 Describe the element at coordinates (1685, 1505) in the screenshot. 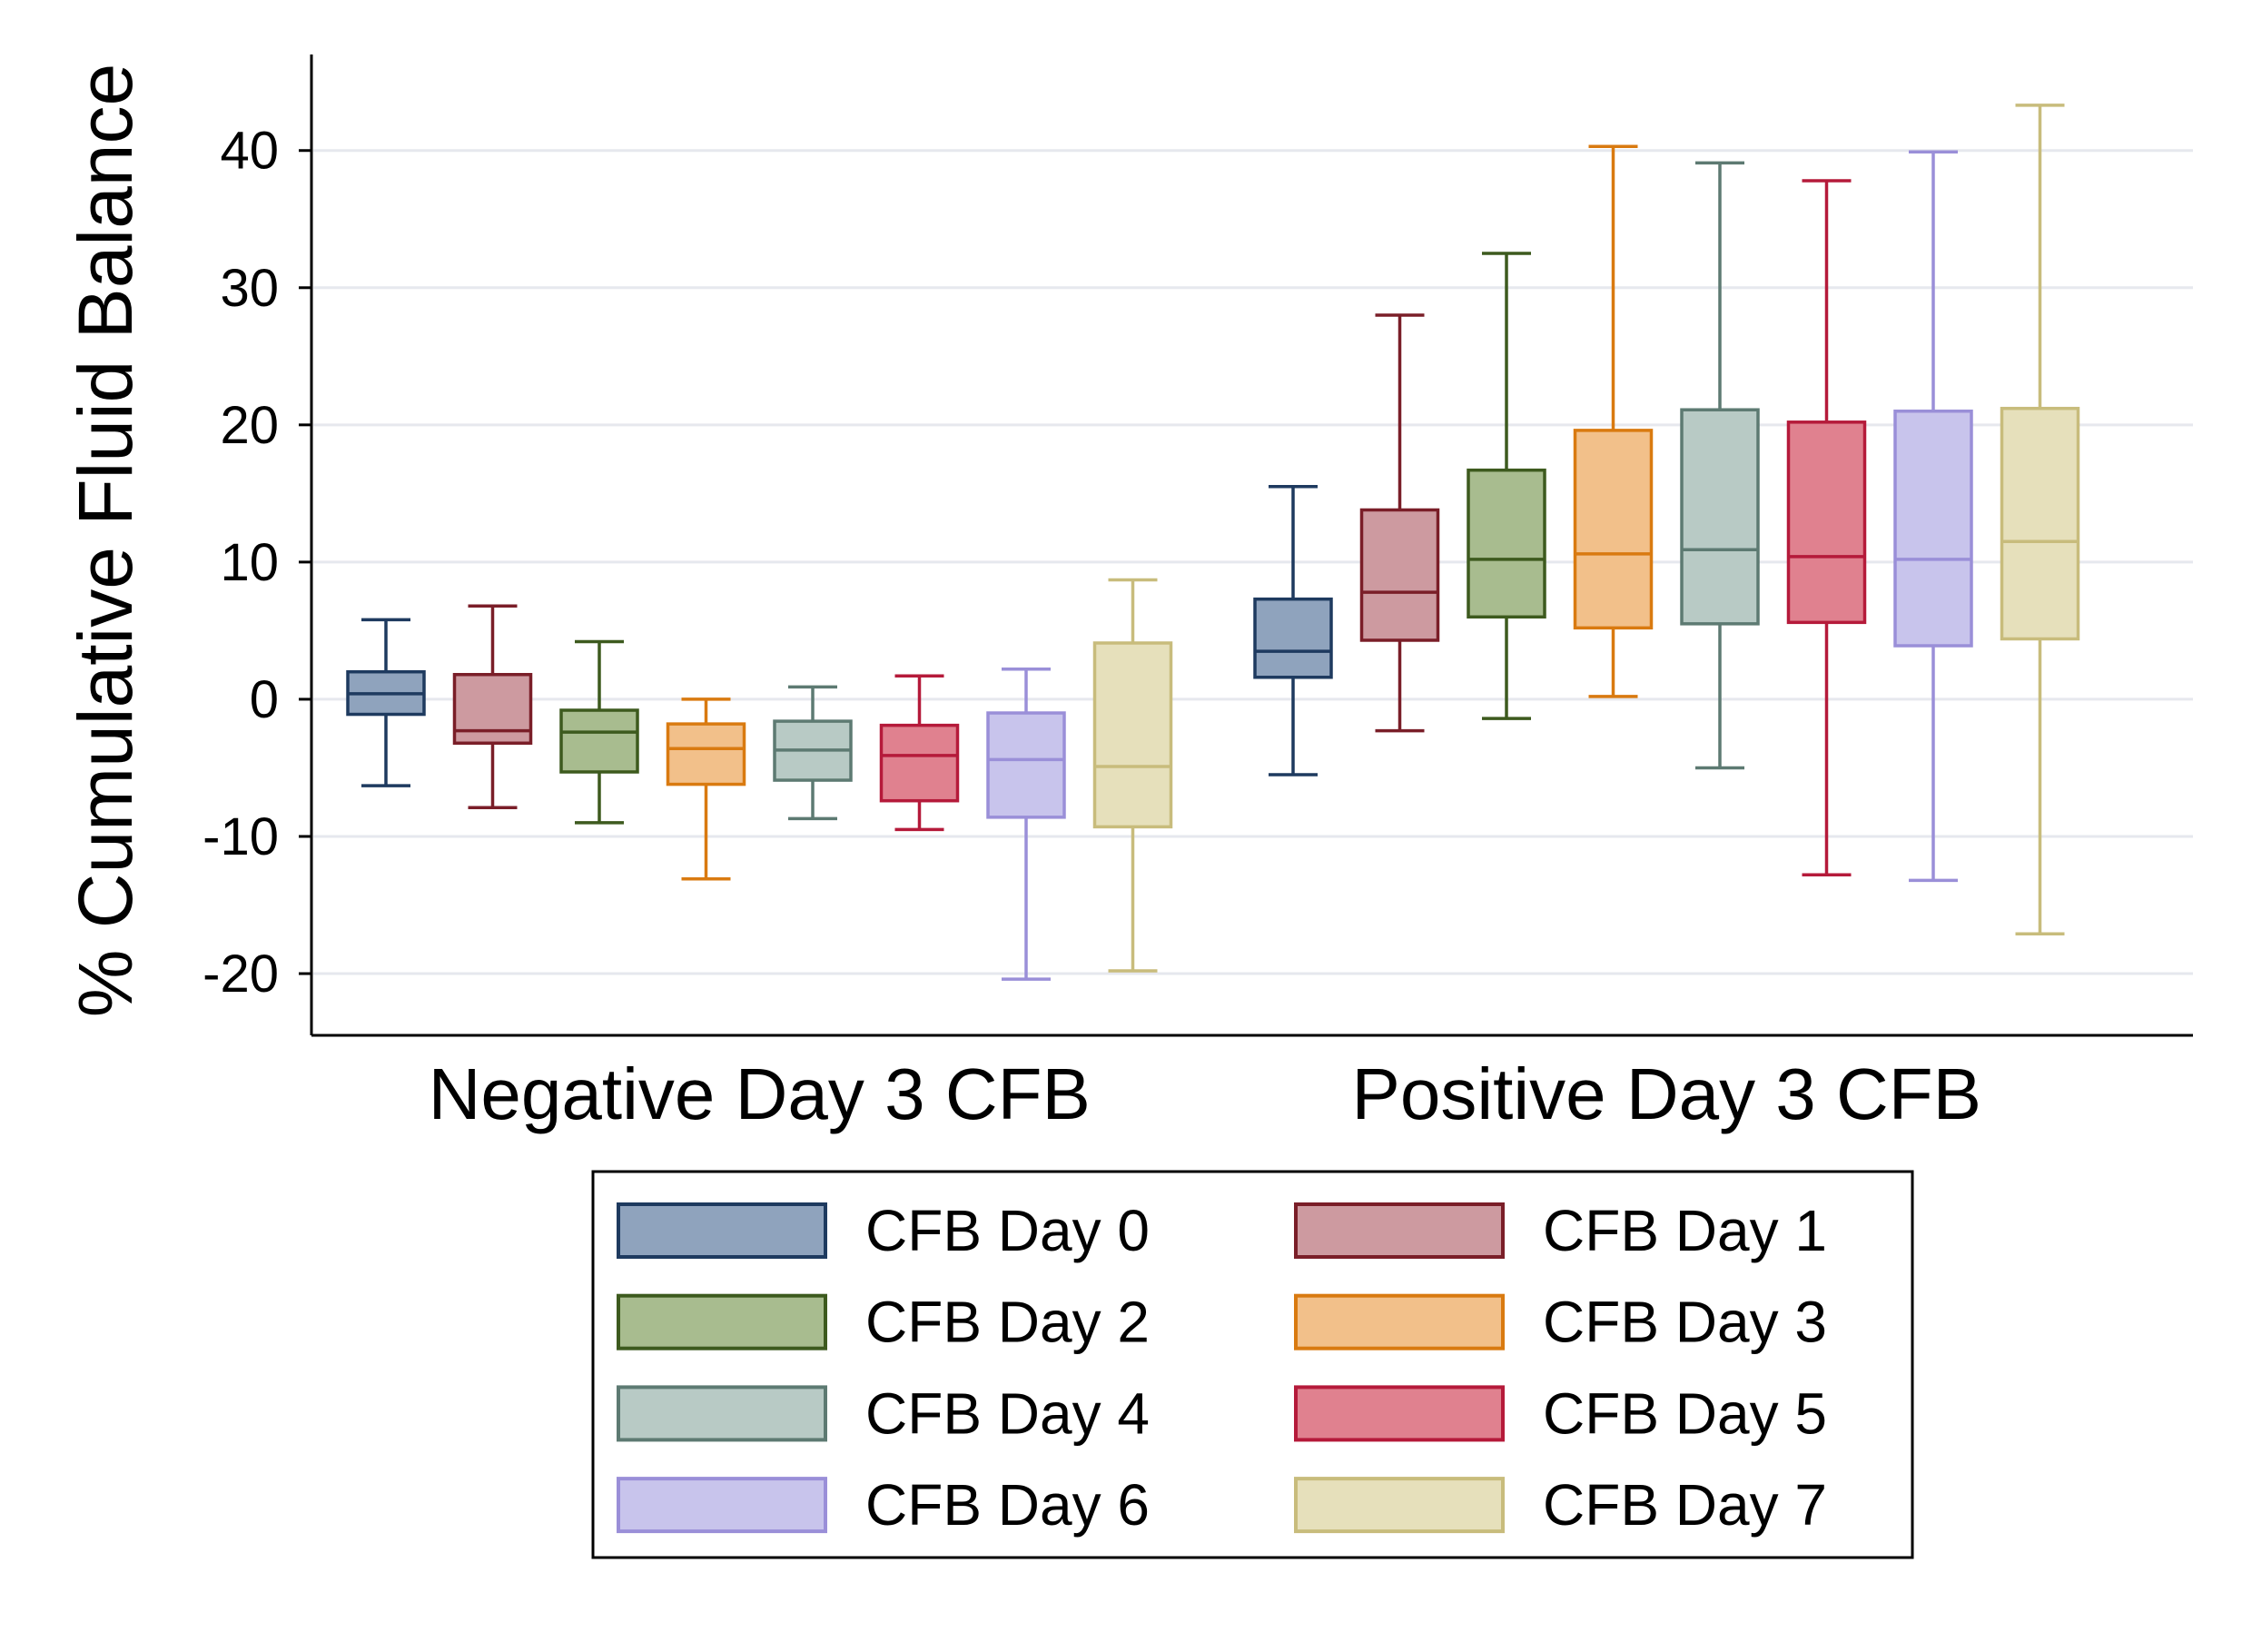

I see `legend-label: CFB Day 7` at that location.